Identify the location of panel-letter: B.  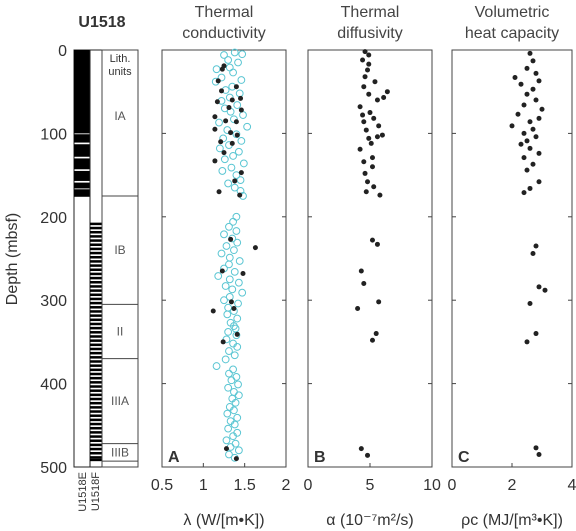
(320, 457).